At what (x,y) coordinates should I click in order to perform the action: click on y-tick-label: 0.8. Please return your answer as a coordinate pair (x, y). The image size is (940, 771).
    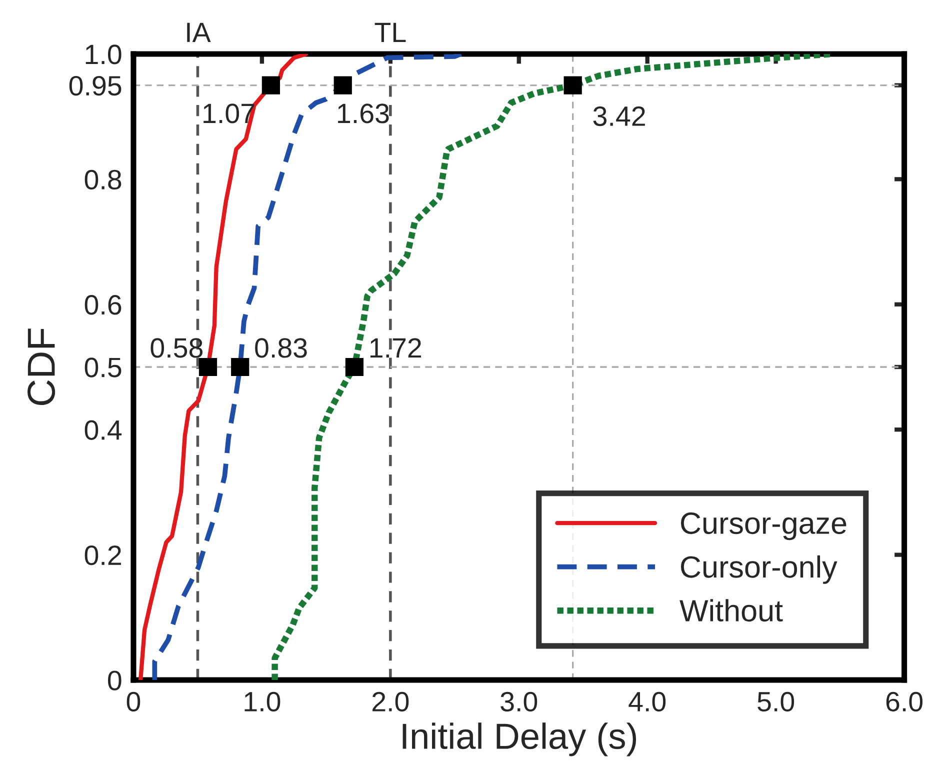
    Looking at the image, I should click on (103, 180).